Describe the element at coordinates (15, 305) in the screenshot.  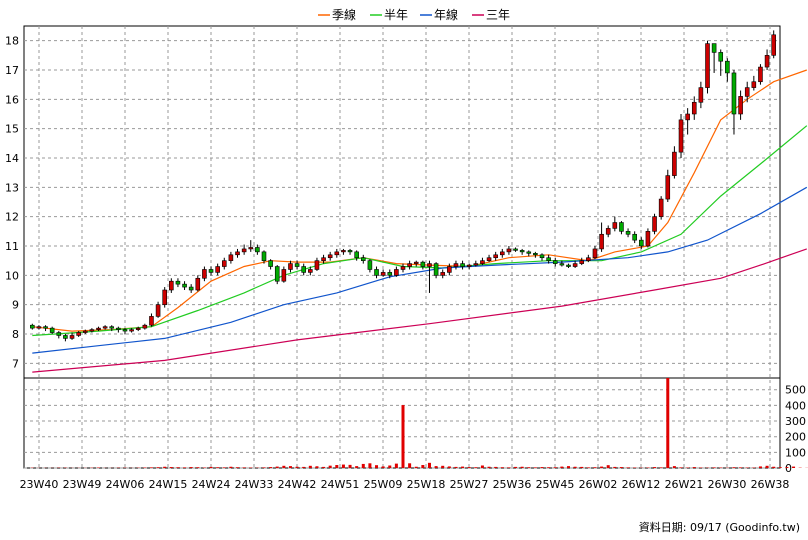
I see `price-tick-label: 9` at that location.